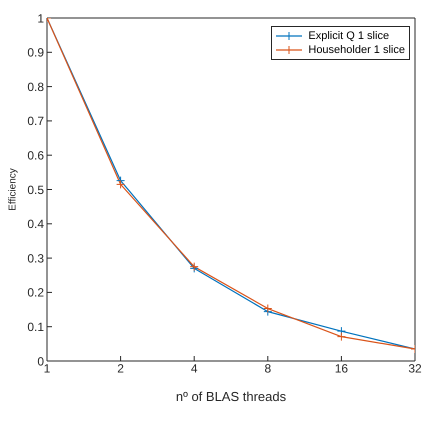  Describe the element at coordinates (35, 258) in the screenshot. I see `y-tick-label: 0.3` at that location.